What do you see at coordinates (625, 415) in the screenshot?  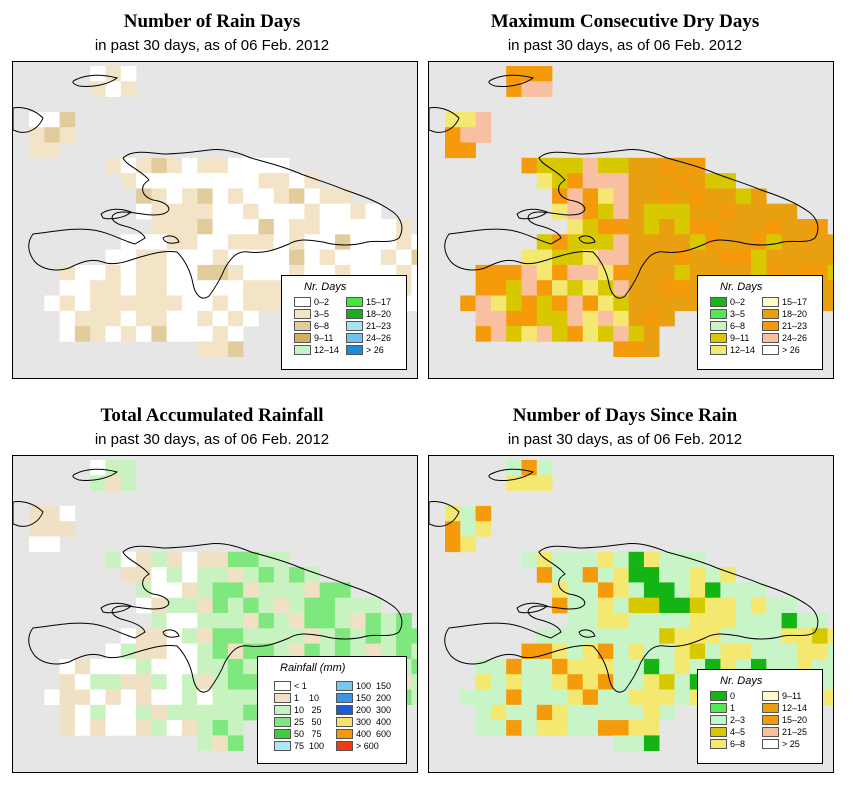 I see `panel-title: Number of Days Since Rain` at bounding box center [625, 415].